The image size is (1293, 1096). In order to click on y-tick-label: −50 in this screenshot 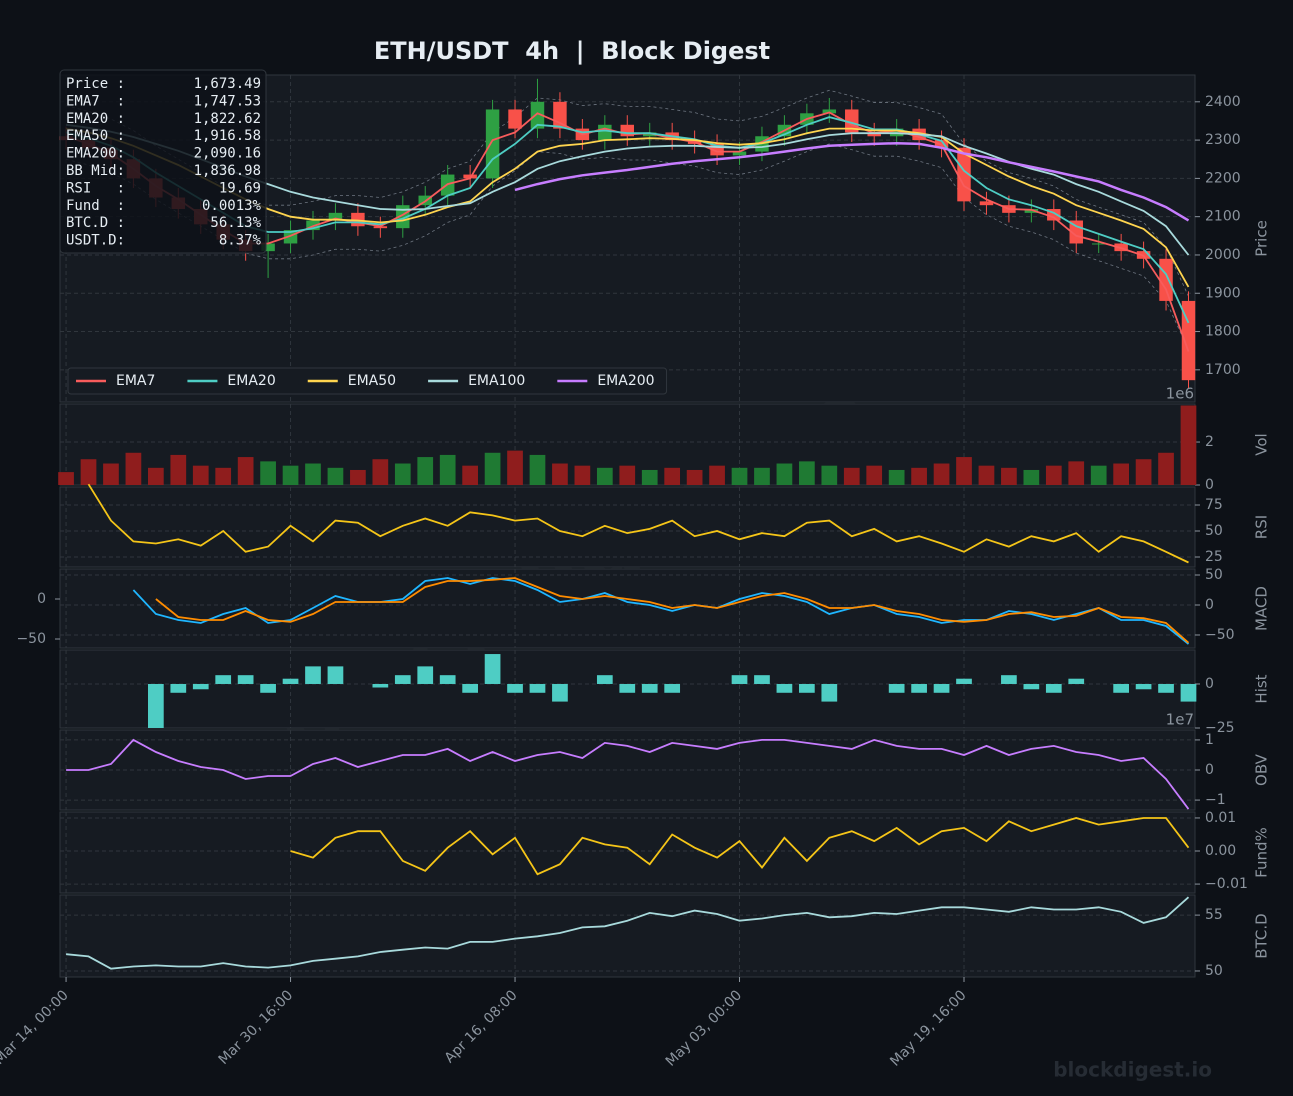, I will do `click(1220, 635)`.